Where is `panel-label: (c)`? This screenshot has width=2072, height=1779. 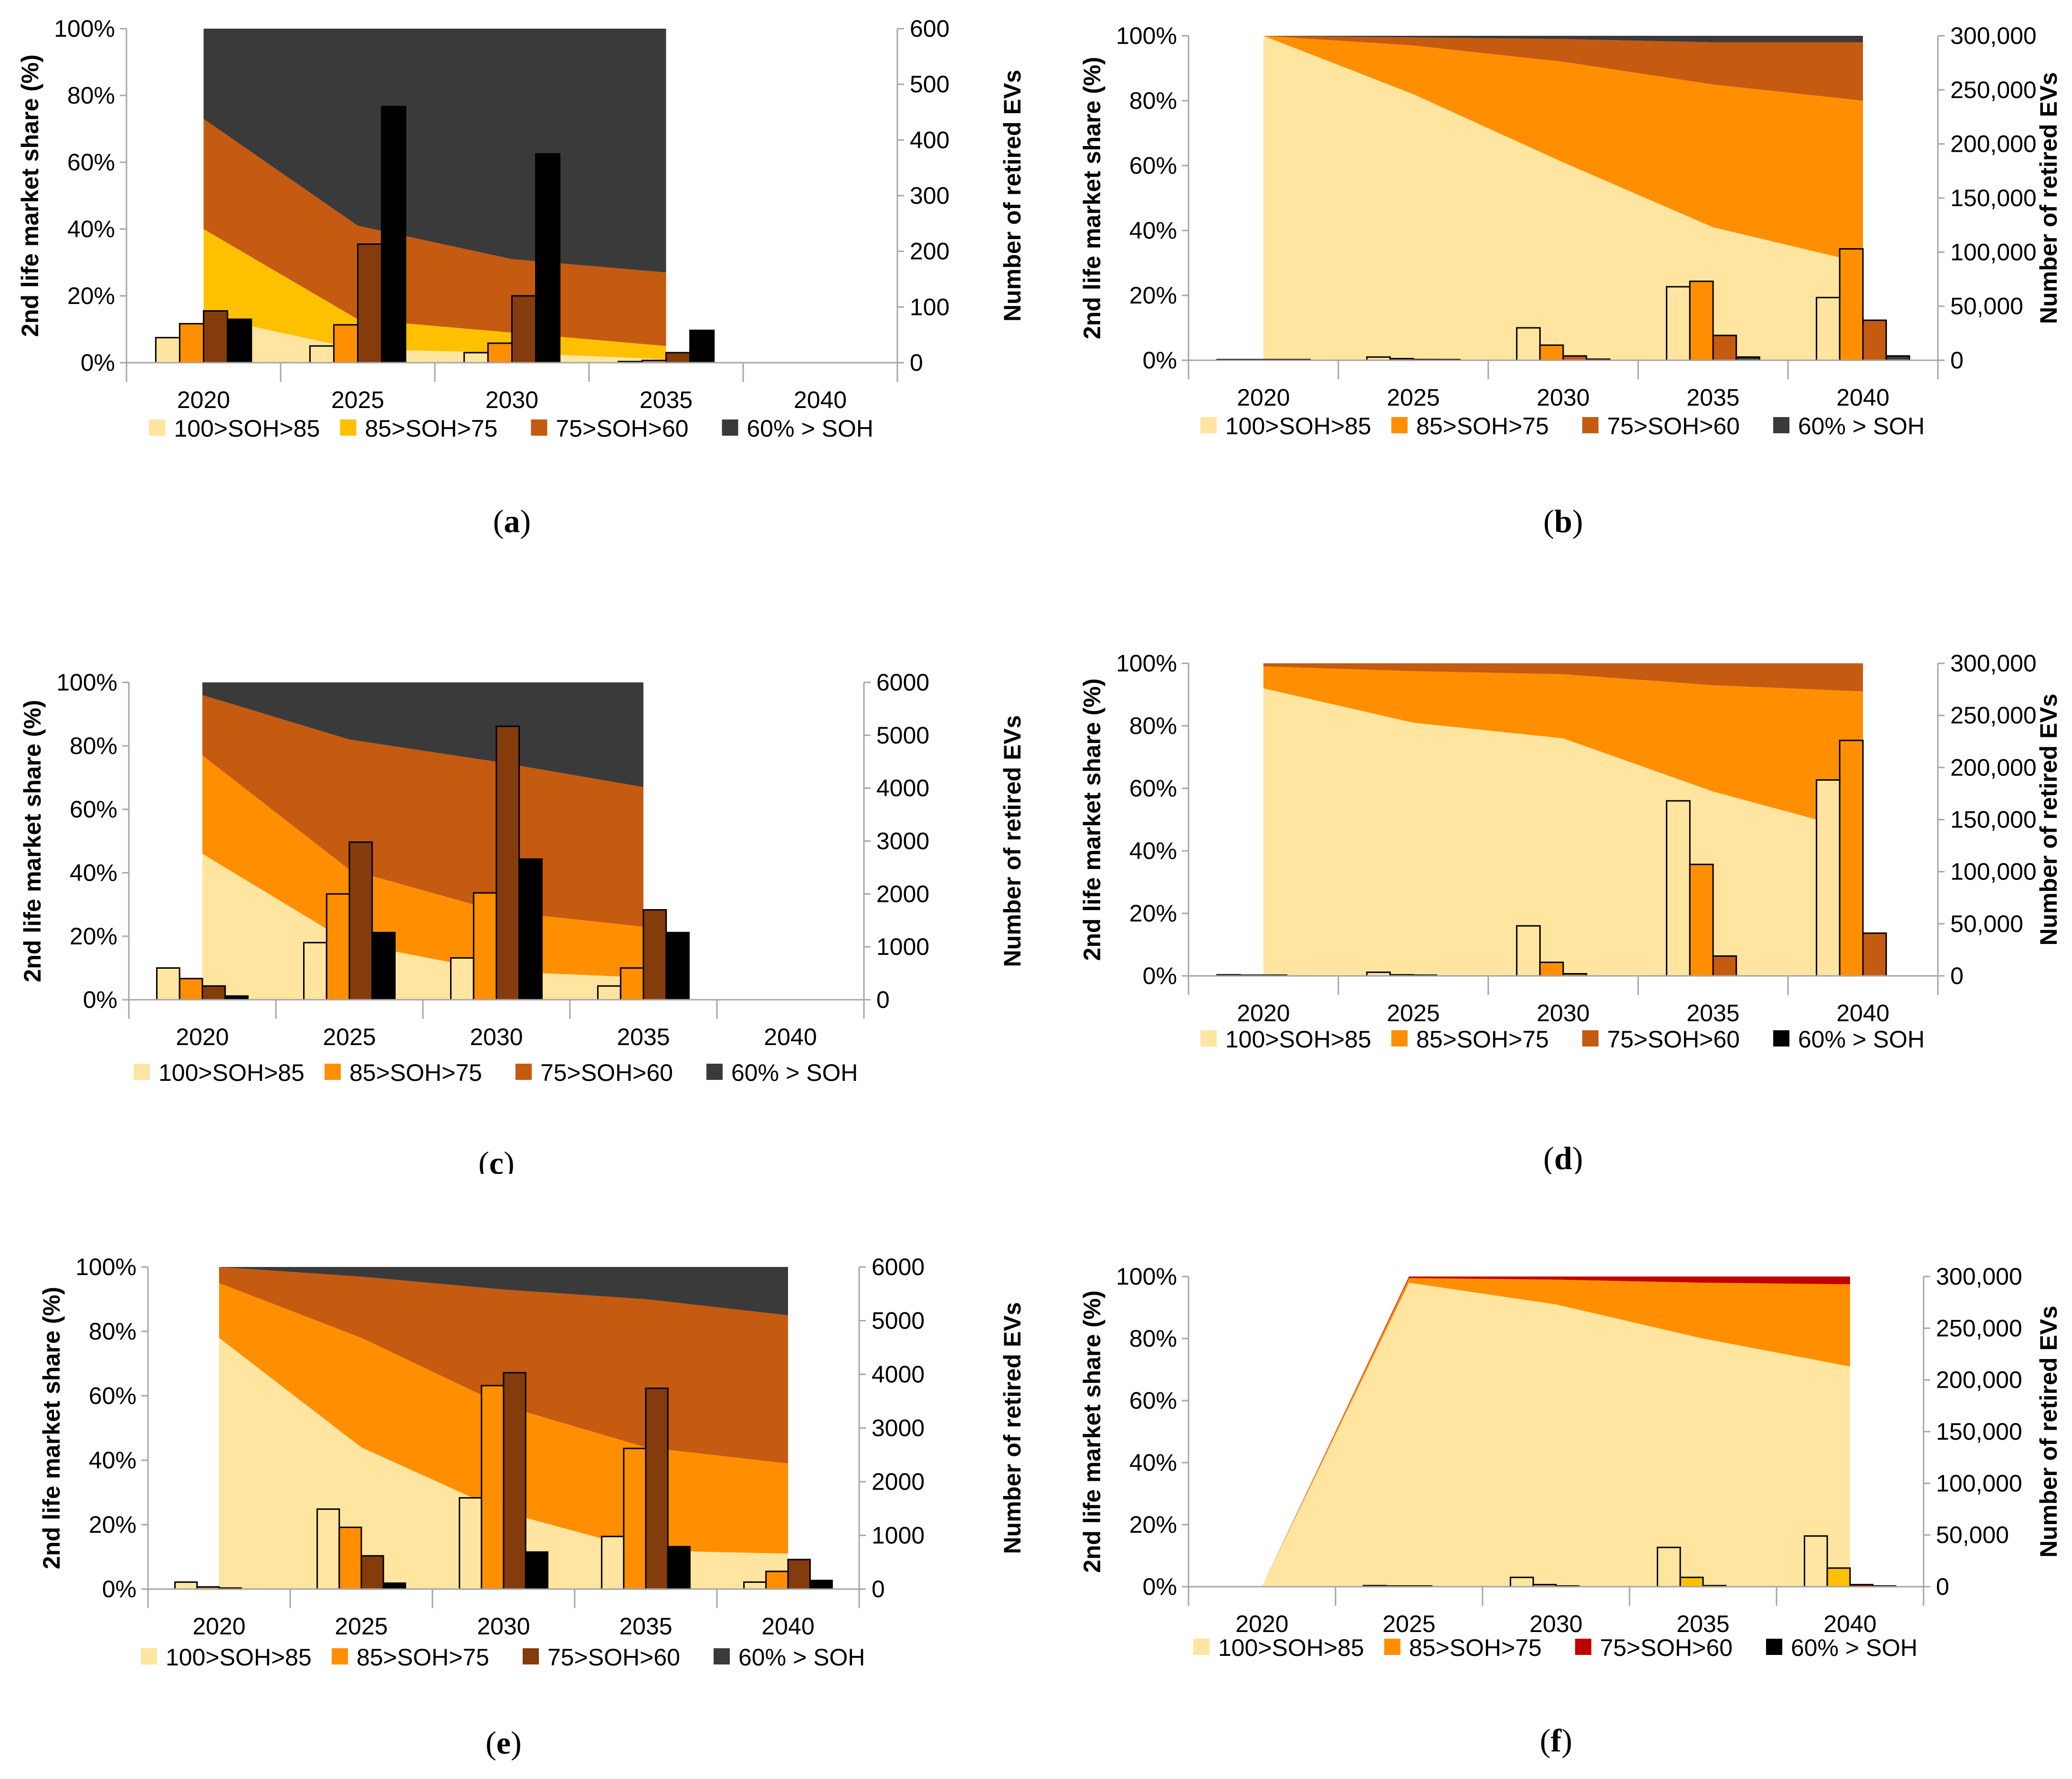
panel-label: (c) is located at coordinates (496, 1159).